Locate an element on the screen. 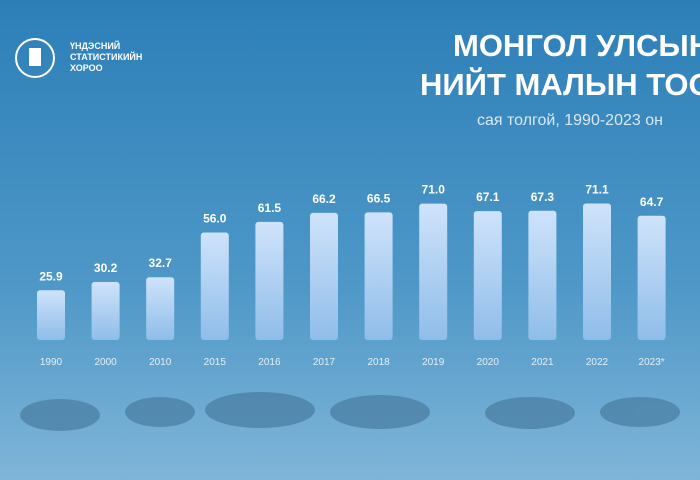 The image size is (700, 480). chart-title: МОНГОЛ УЛСЫН is located at coordinates (576, 45).